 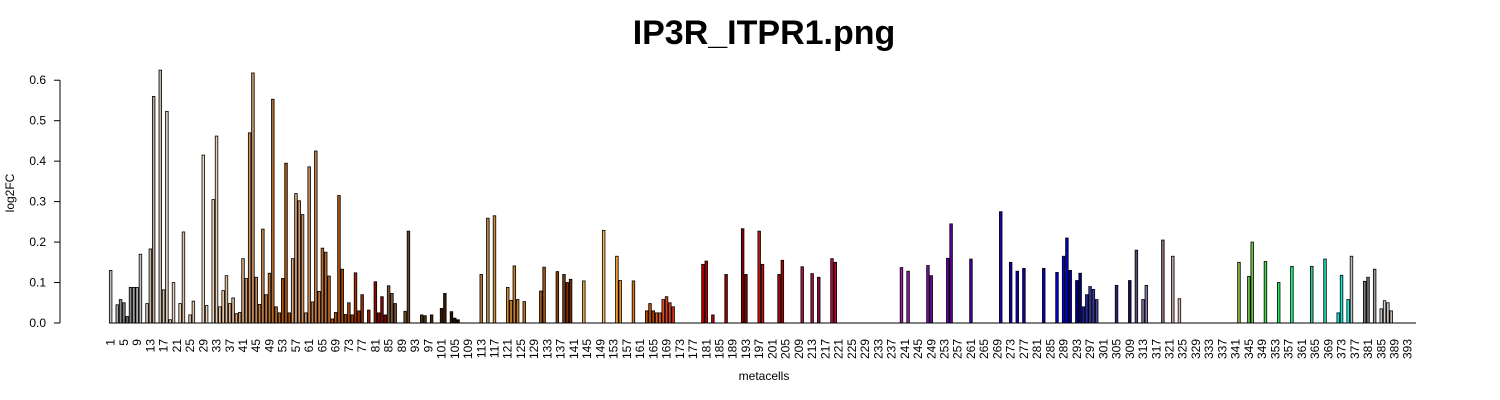 What do you see at coordinates (614, 349) in the screenshot?
I see `x-tick-label: 153` at bounding box center [614, 349].